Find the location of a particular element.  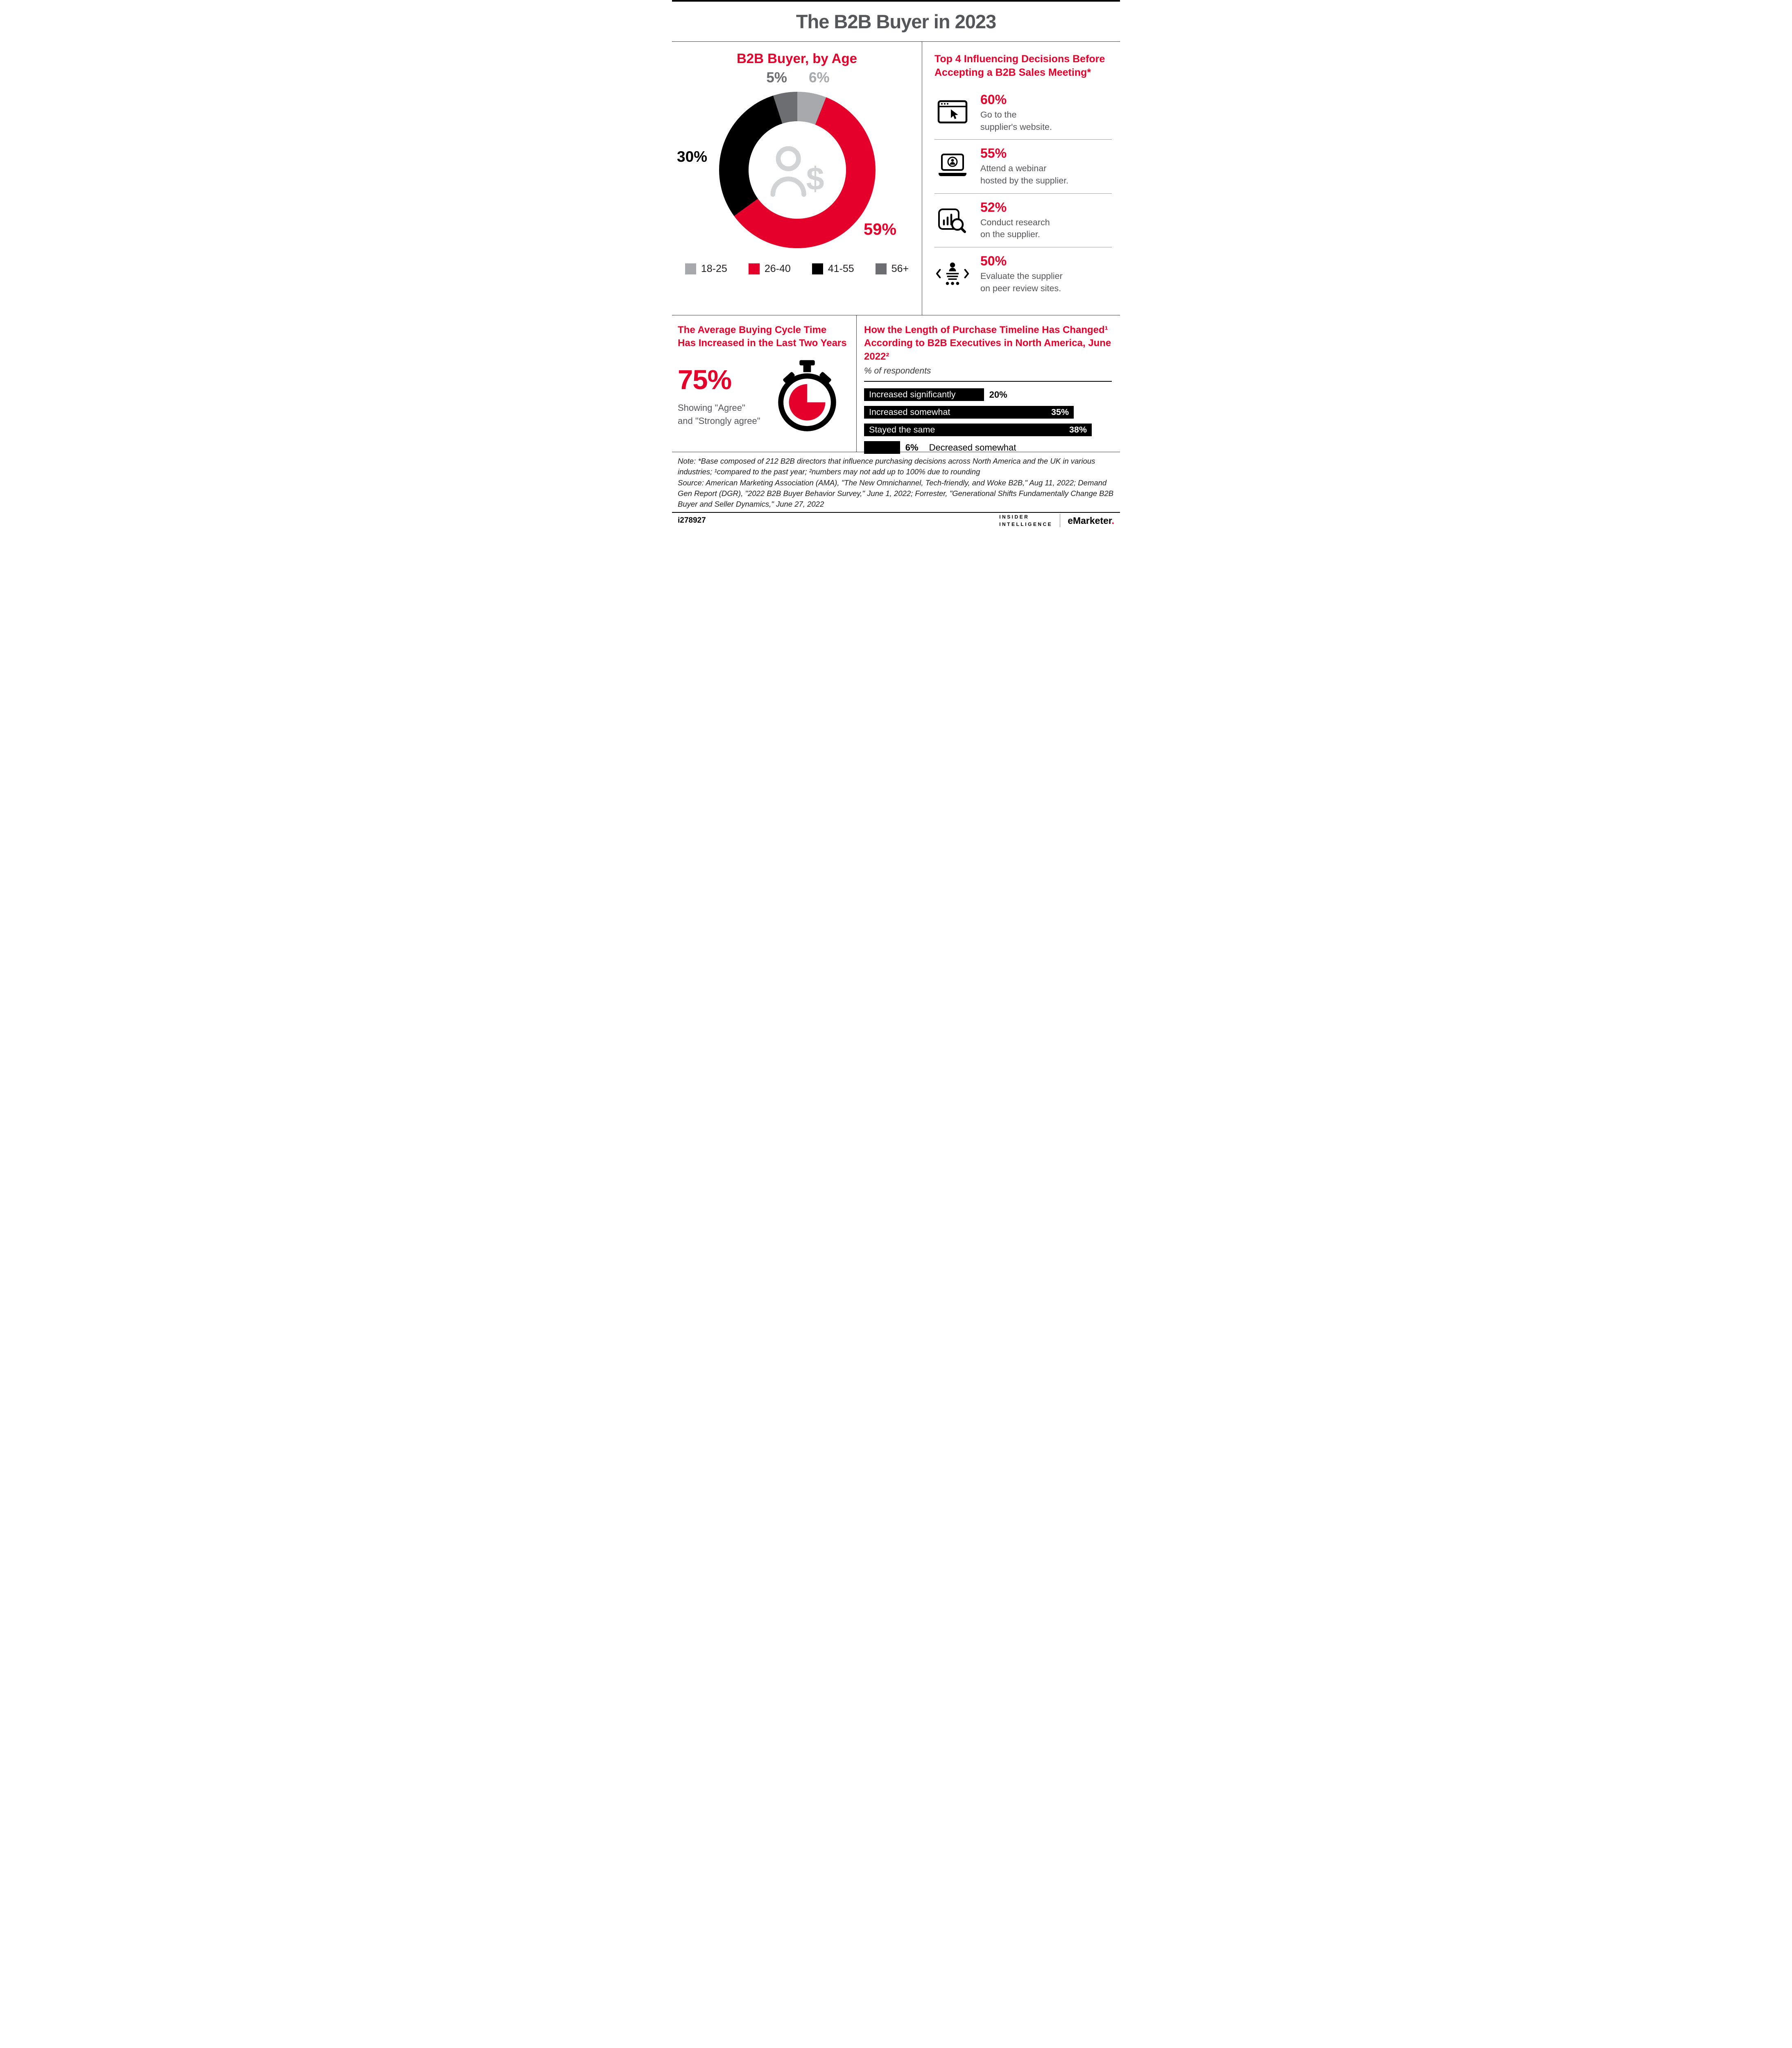

emarketer-wordmark: eMarketer is located at coordinates (1090, 520).